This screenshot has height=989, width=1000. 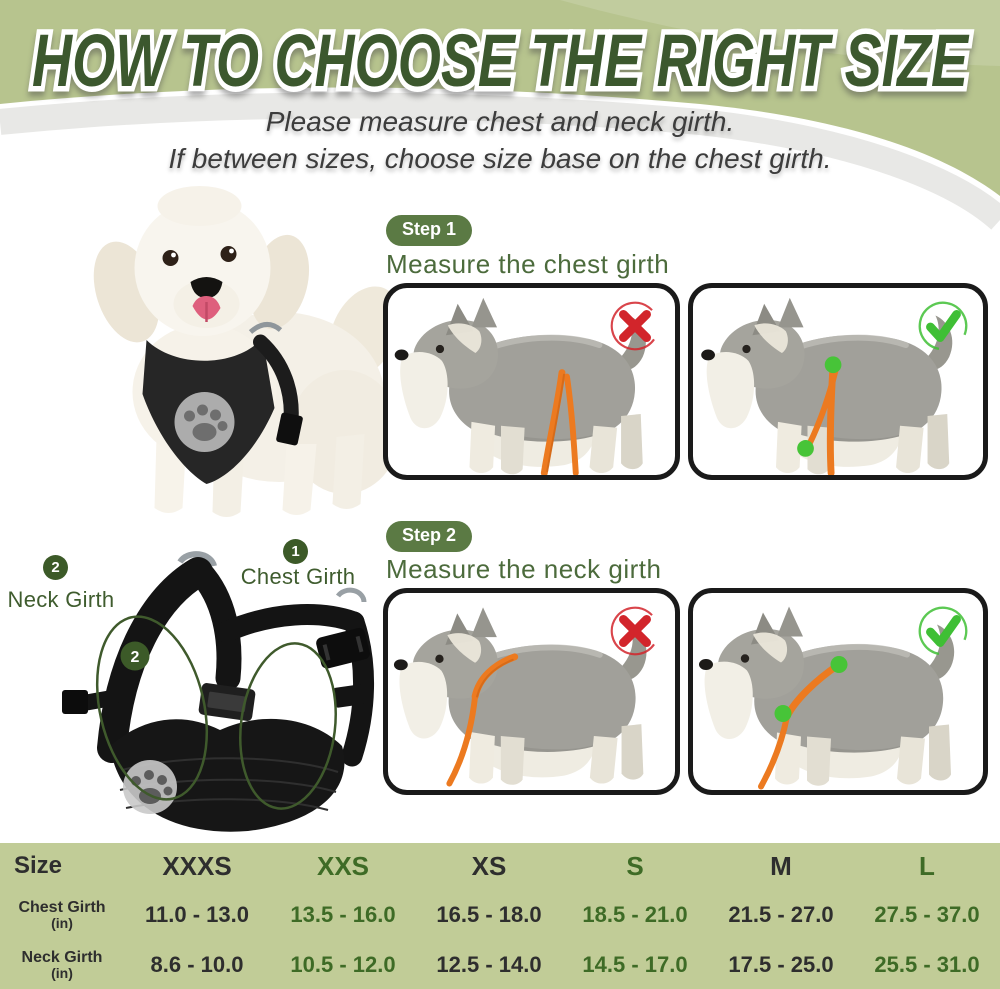 What do you see at coordinates (343, 964) in the screenshot?
I see `neck-value-xxs: 10.5 - 12.0` at bounding box center [343, 964].